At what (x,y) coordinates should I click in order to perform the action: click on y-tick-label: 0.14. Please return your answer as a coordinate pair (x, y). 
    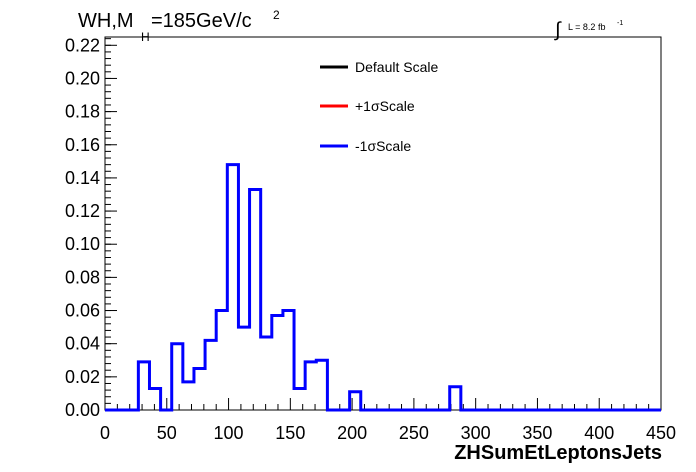
    Looking at the image, I should click on (82, 178).